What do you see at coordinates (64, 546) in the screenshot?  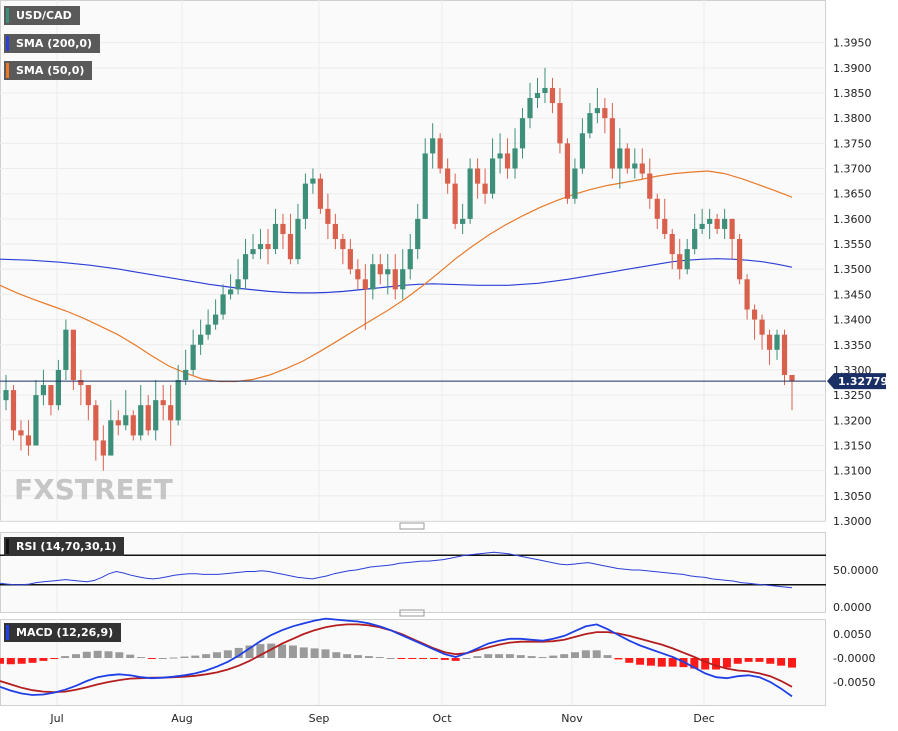 I see `legend-rsi: RSI (14,70,30,1)` at bounding box center [64, 546].